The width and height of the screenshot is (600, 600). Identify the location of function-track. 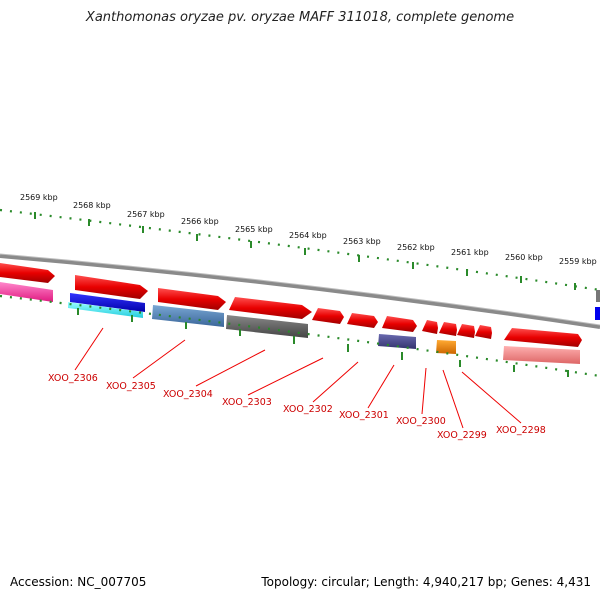
(300, 323).